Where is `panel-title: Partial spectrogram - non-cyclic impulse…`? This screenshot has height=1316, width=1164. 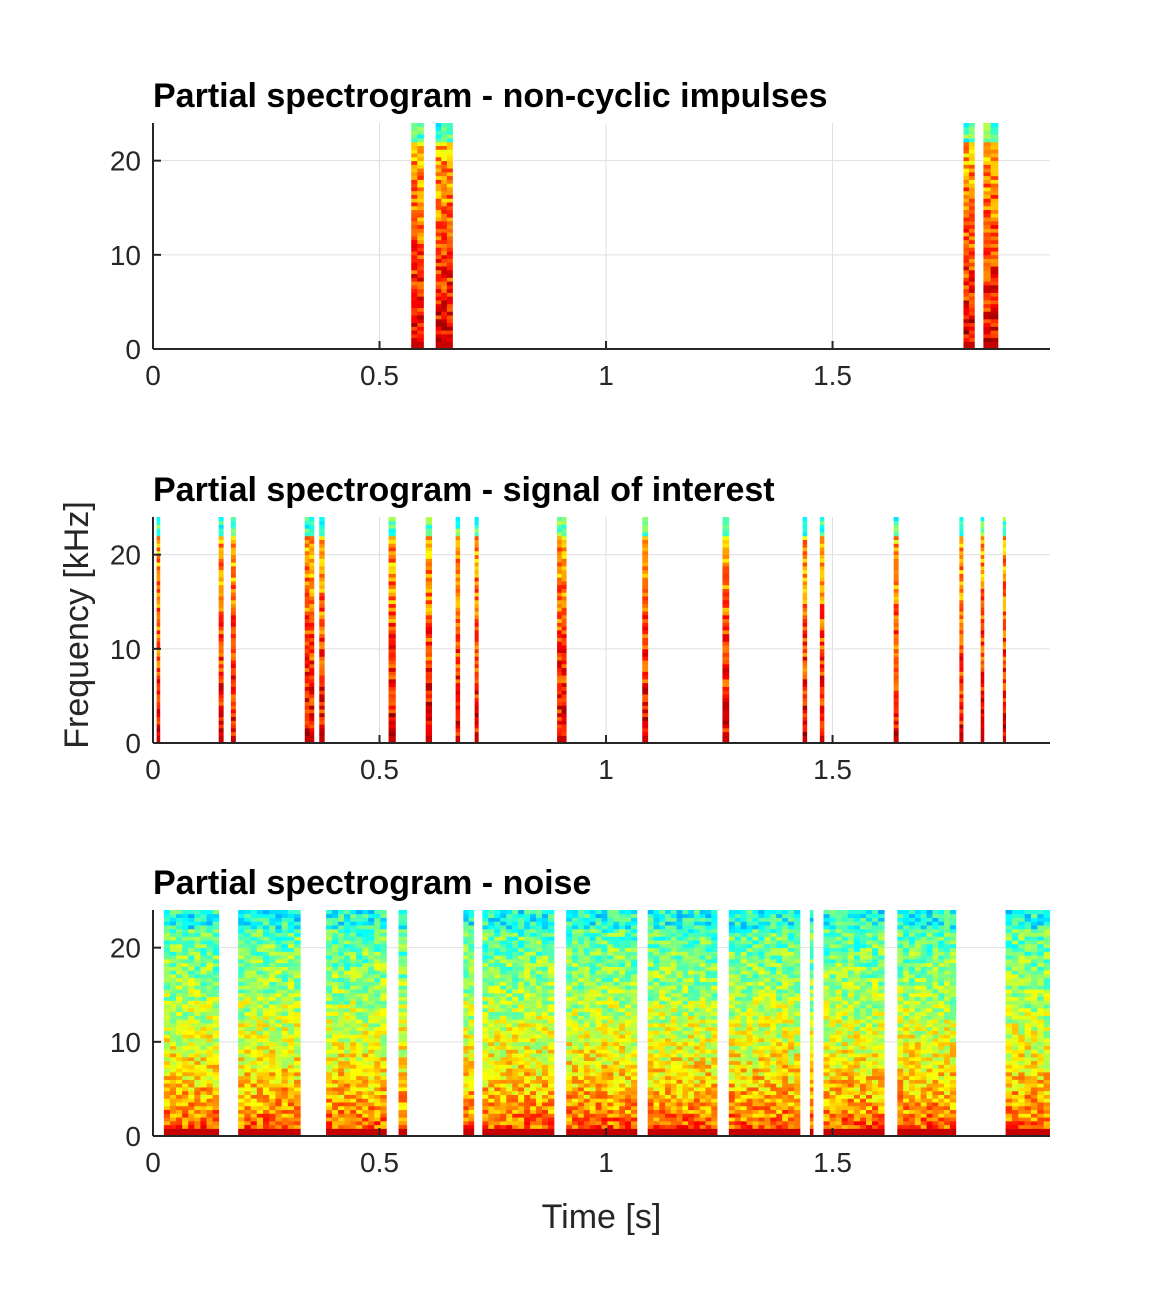
panel-title: Partial spectrogram - non-cyclic impulse… is located at coordinates (490, 96).